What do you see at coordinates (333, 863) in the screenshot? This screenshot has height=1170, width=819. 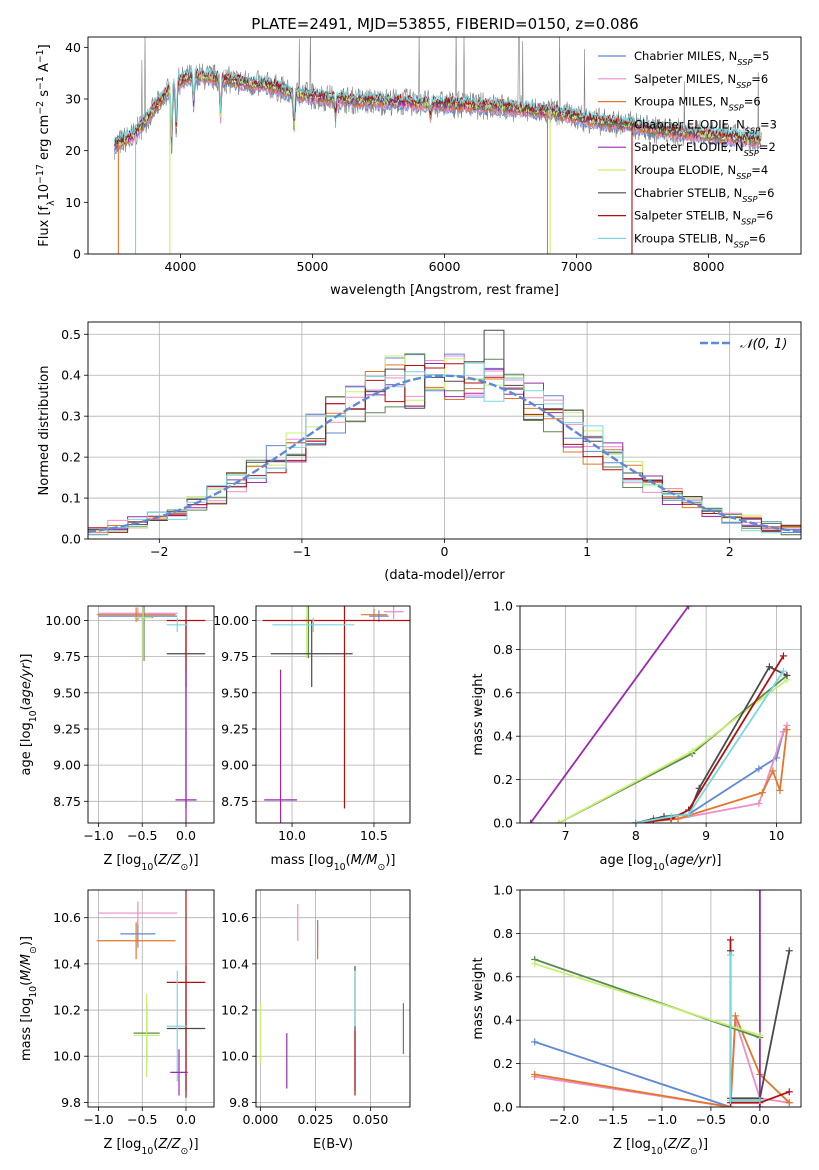 I see `x-axis-label-age-vs-mass: mass [log10(M/M⊙)]` at bounding box center [333, 863].